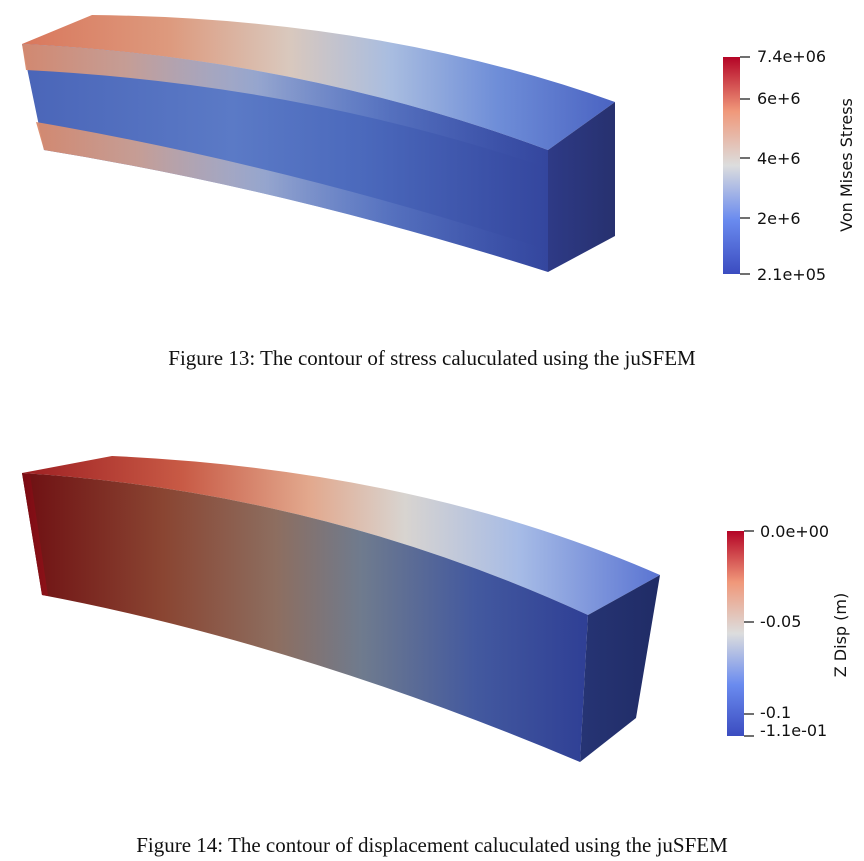 The height and width of the screenshot is (861, 864). Describe the element at coordinates (794, 531) in the screenshot. I see `colorbar-tick-label: 0.0e+00` at that location.